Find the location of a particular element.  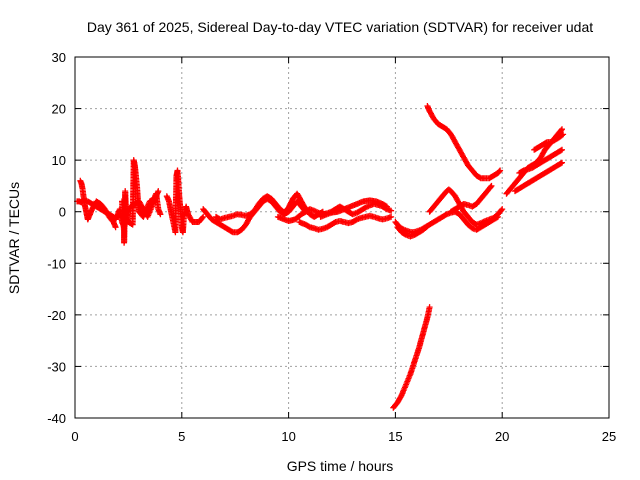

x-tick-label: 10 is located at coordinates (288, 436).